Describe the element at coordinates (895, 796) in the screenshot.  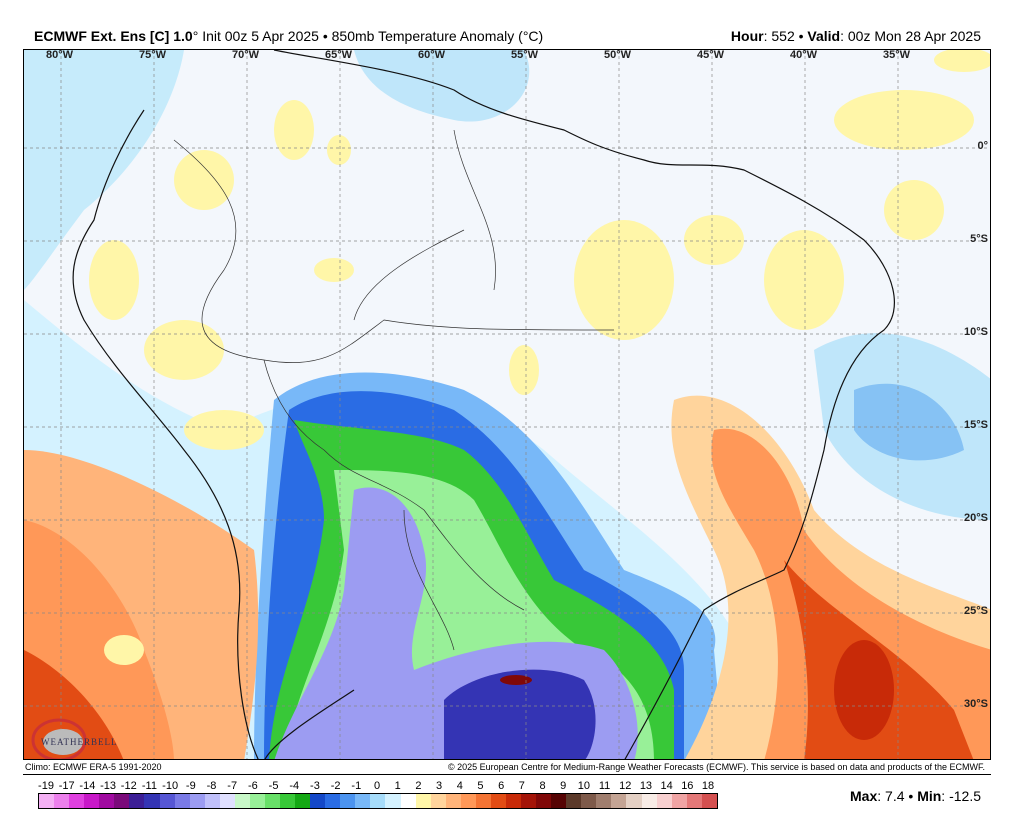
I see `max-value: 7.4` at that location.